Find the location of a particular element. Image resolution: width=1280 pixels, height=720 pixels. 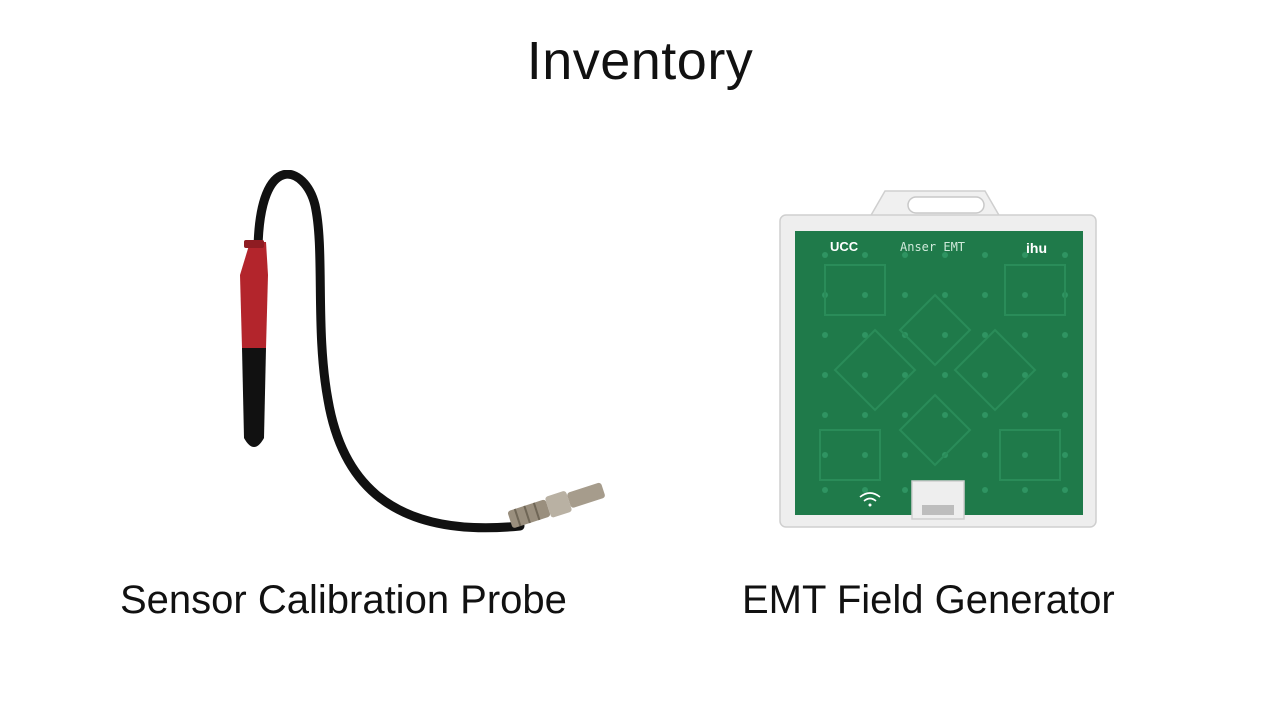

ihu-logo: ihu is located at coordinates (1036, 248).